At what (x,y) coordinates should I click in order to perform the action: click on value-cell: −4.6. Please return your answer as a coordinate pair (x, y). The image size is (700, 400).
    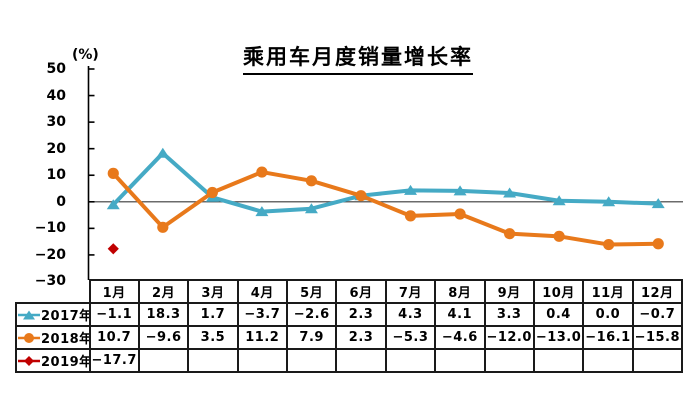
    Looking at the image, I should click on (460, 337).